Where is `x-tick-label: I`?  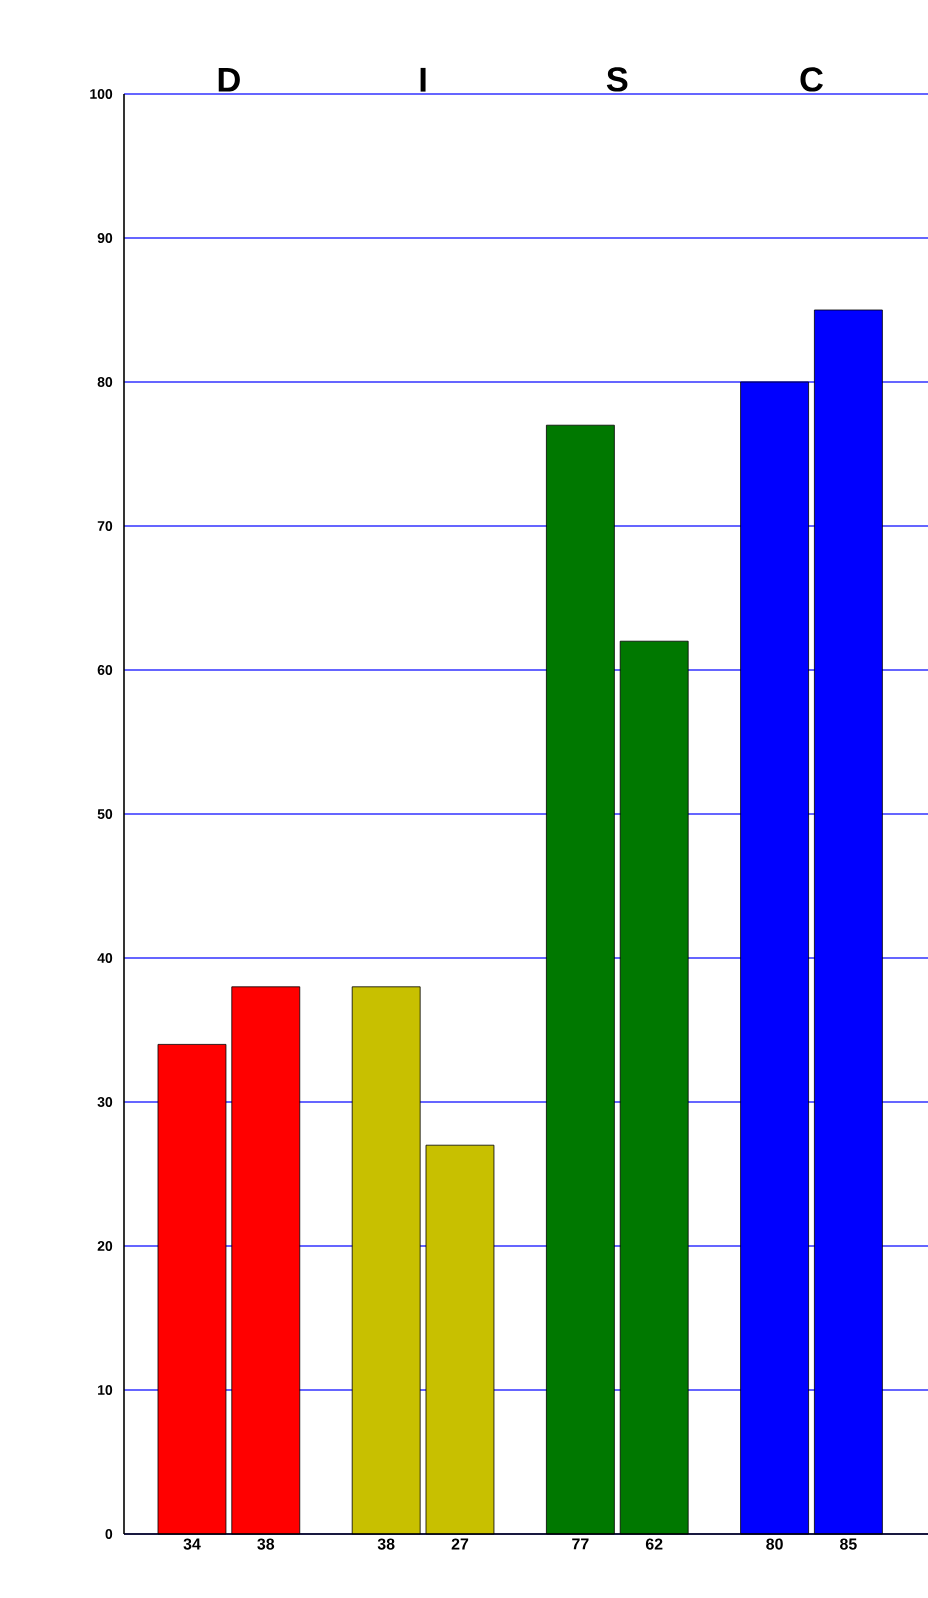
x-tick-label: I is located at coordinates (423, 79).